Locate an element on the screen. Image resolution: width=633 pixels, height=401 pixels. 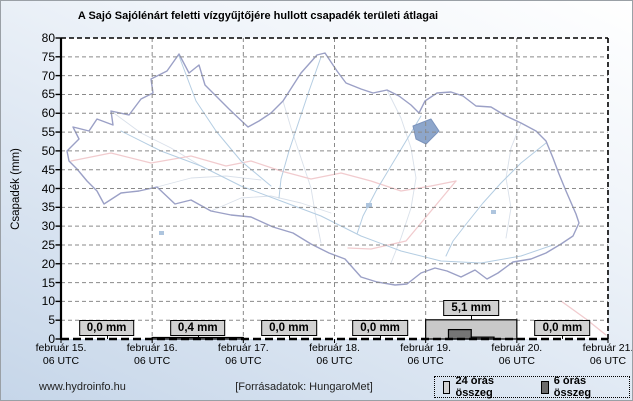
precip-label: 5,1 mm is located at coordinates (471, 307).